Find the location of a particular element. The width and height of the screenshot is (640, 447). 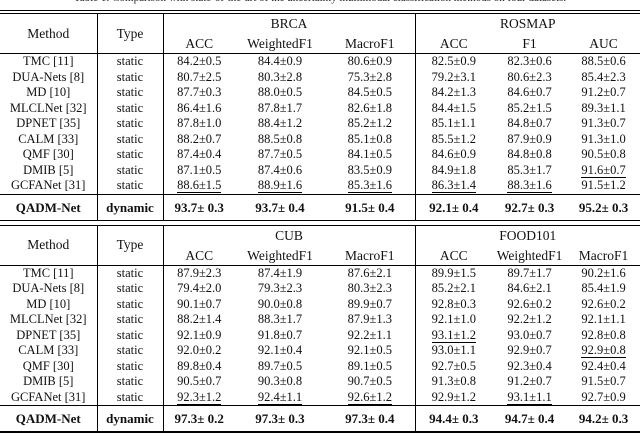

value-text: 92.9±1.2 is located at coordinates (453, 396).